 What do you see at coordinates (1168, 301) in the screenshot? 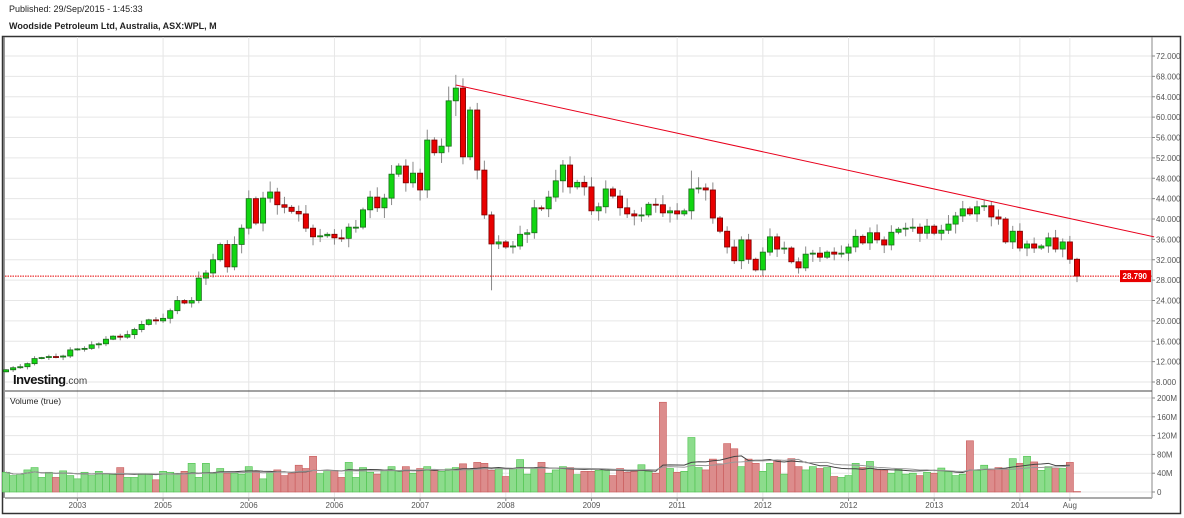
I see `price-tick-label: 24.000` at bounding box center [1168, 301].